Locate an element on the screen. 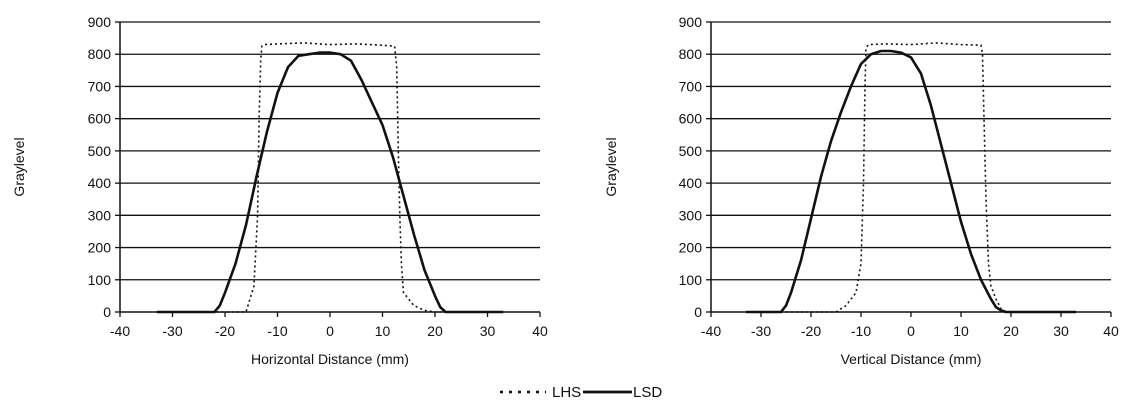  legend-label-lhs: LHS is located at coordinates (566, 392).